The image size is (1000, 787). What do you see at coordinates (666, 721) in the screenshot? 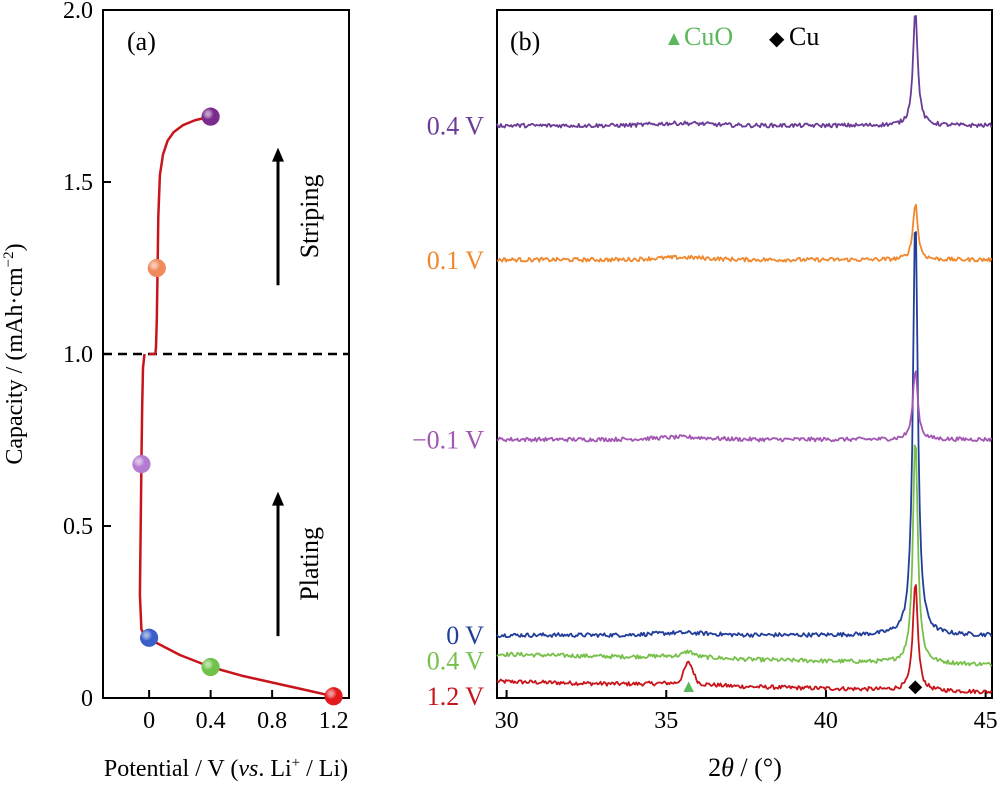
I see `x-tick-label: 35` at bounding box center [666, 721].